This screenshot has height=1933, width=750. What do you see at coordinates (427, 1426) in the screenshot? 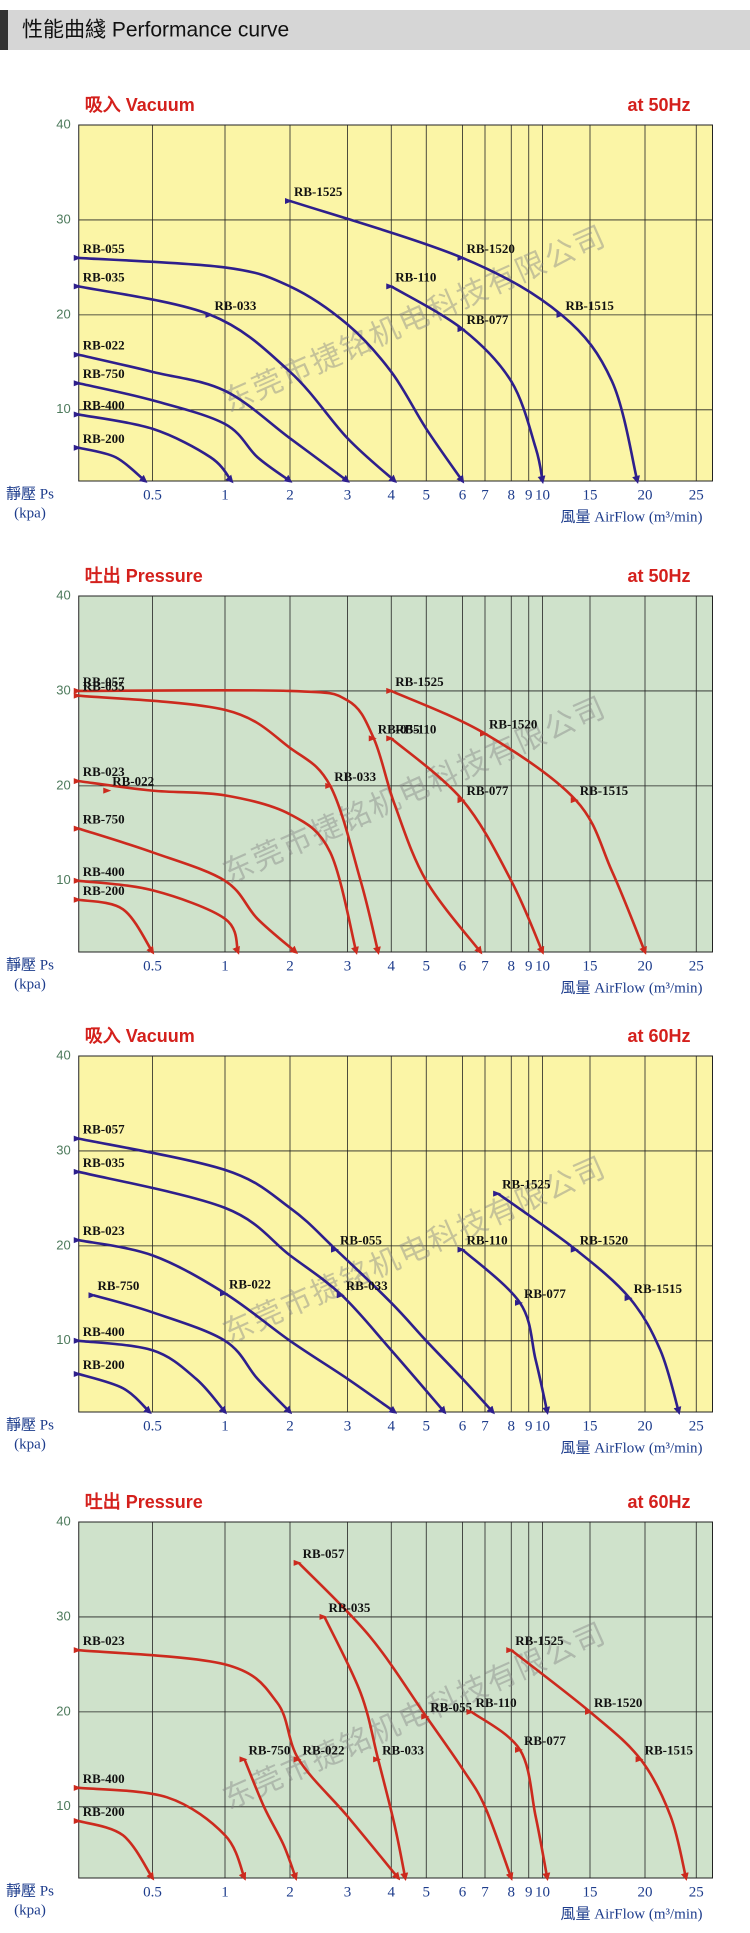
I see `x-tick-label: 5` at bounding box center [427, 1426].